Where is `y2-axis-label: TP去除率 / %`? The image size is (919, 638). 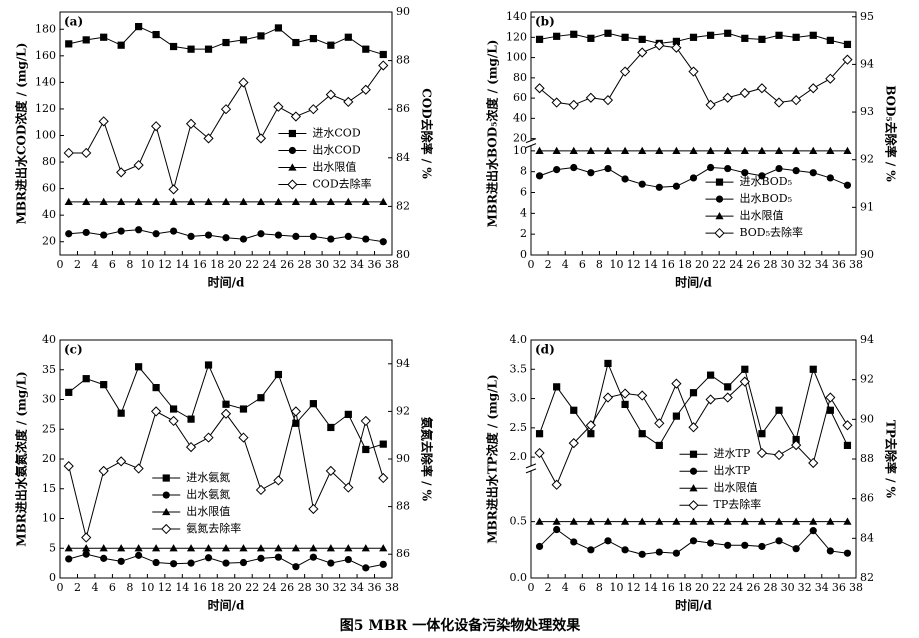
y2-axis-label: TP去除率 / % is located at coordinates (891, 459).